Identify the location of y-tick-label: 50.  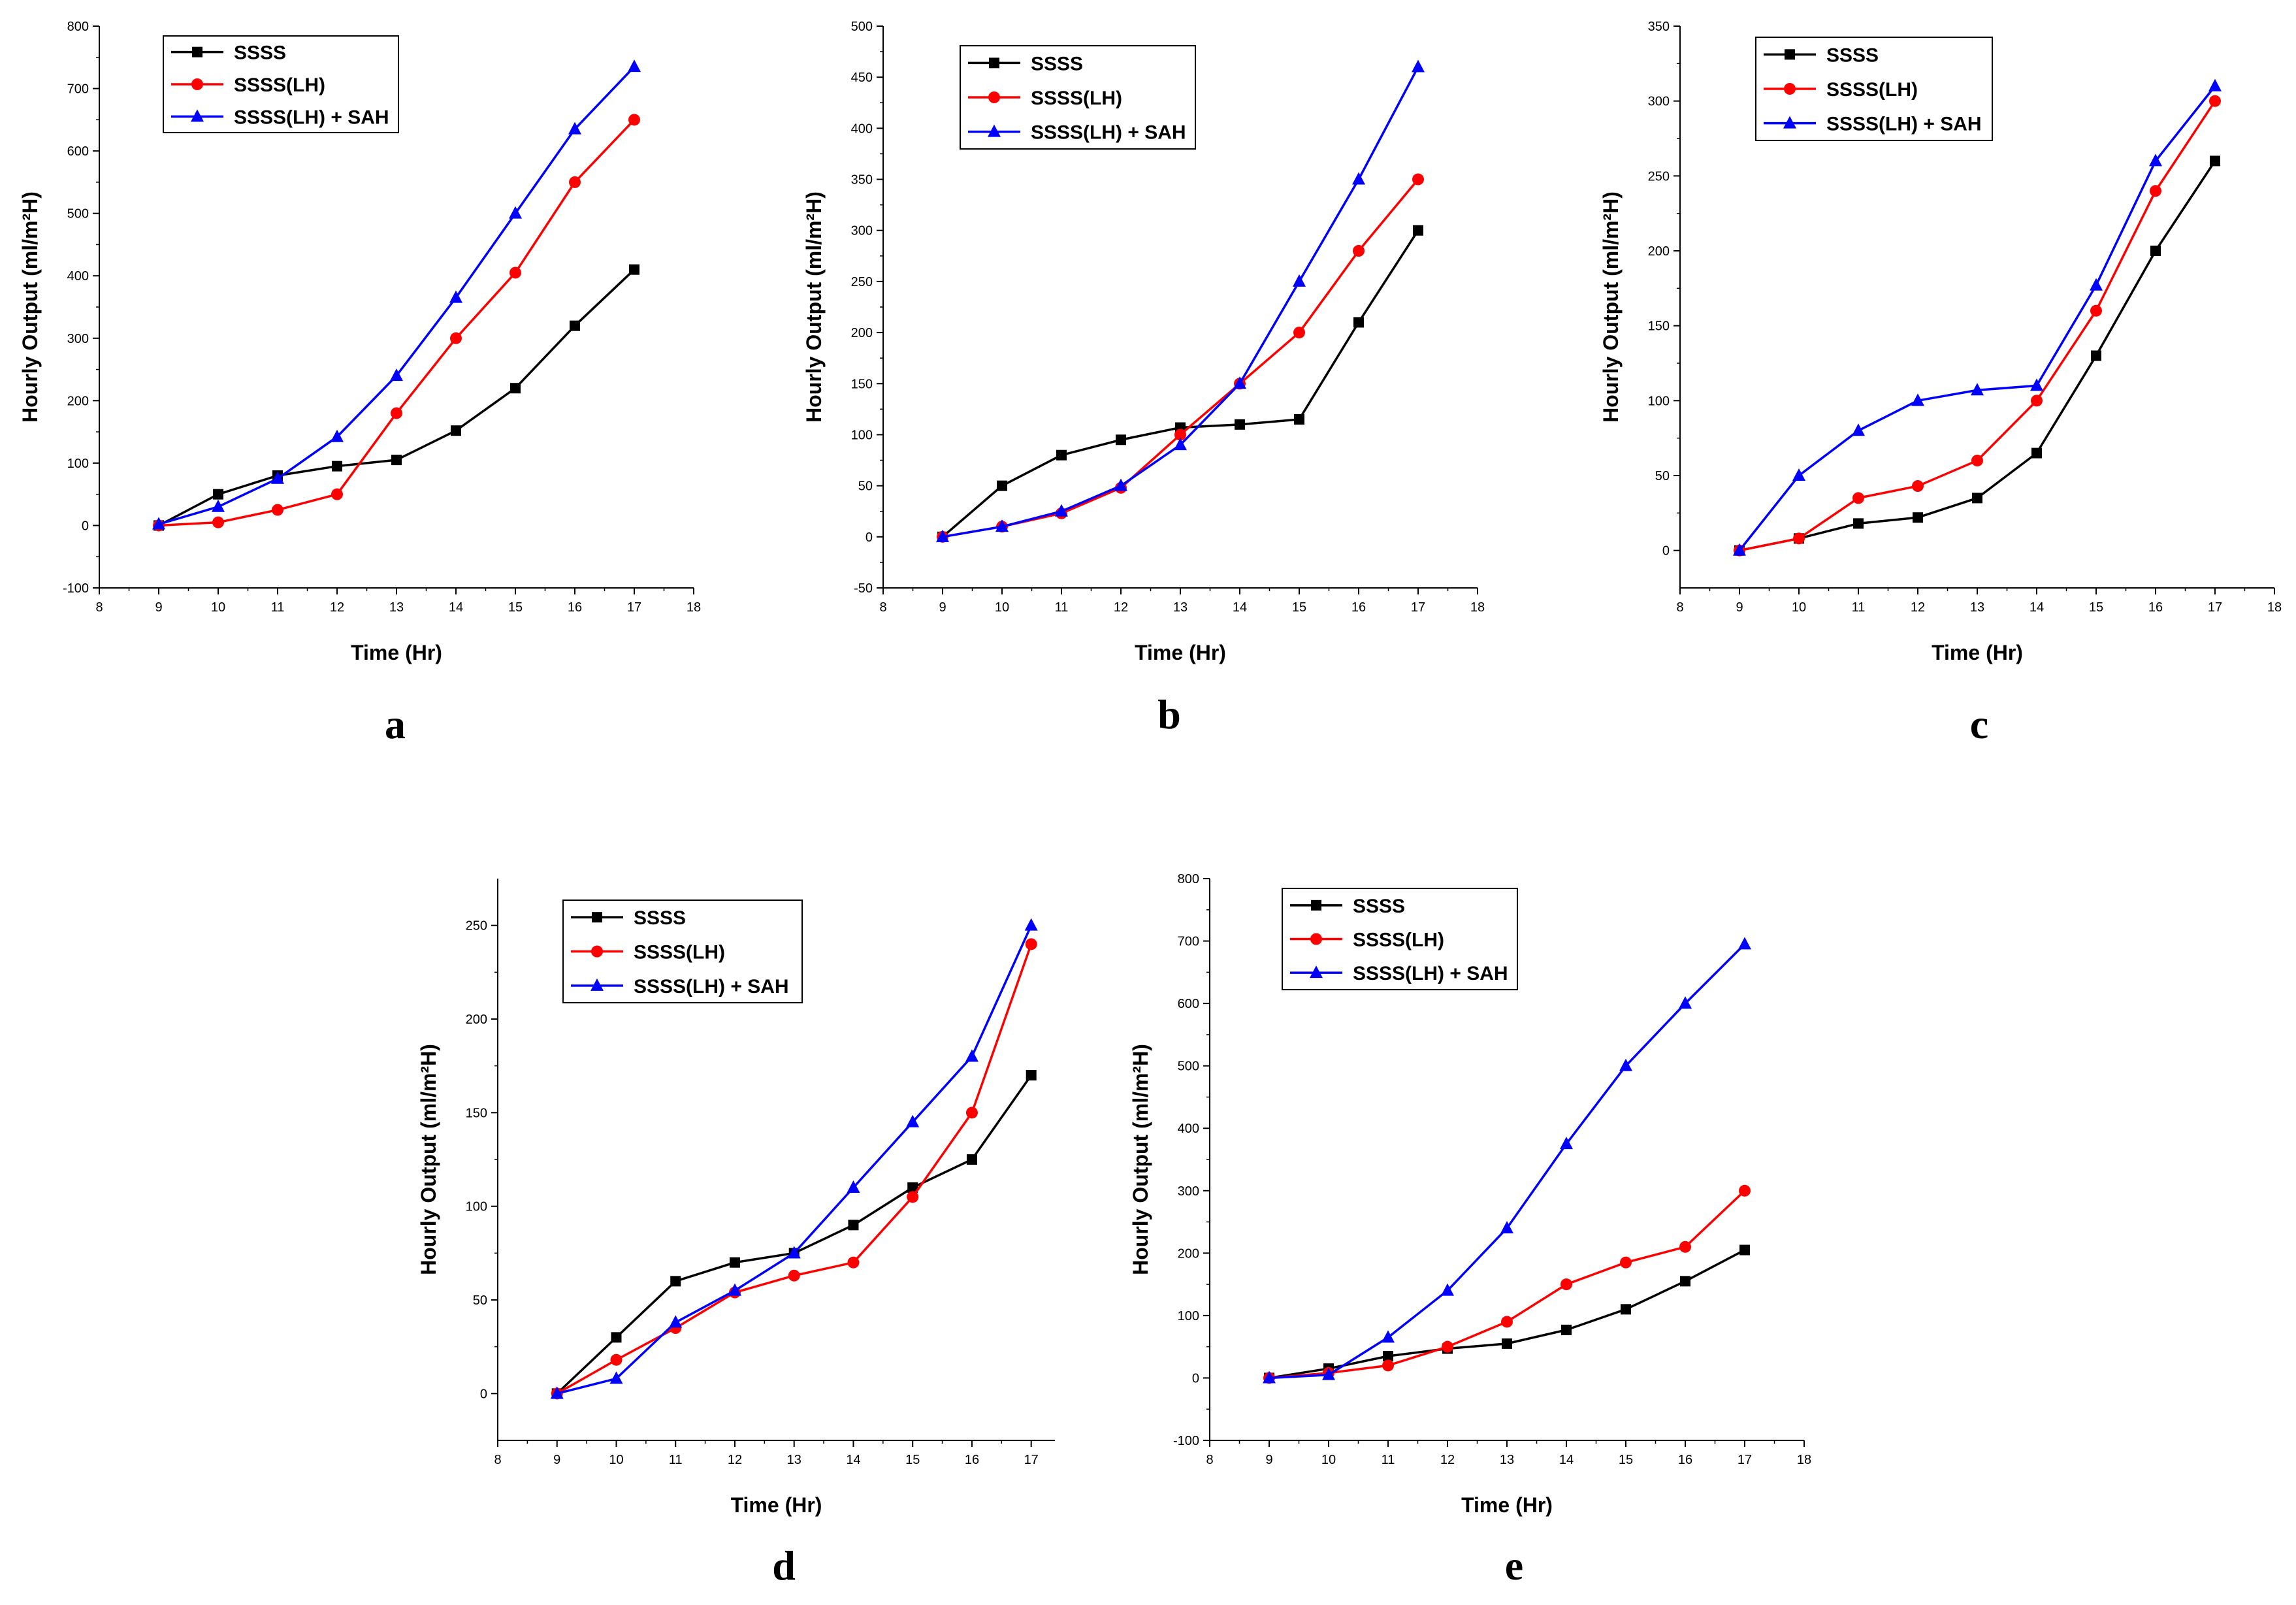
(1663, 476).